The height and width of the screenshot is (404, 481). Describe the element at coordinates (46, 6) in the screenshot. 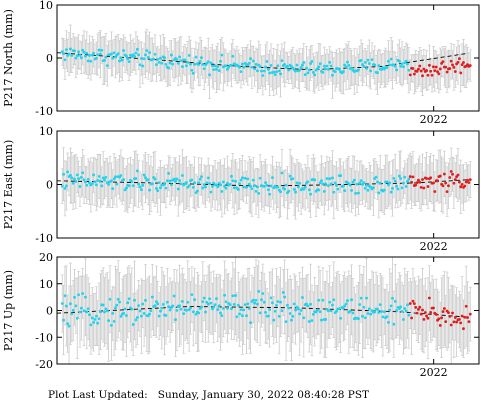

I see `y-tick-label: 10` at that location.